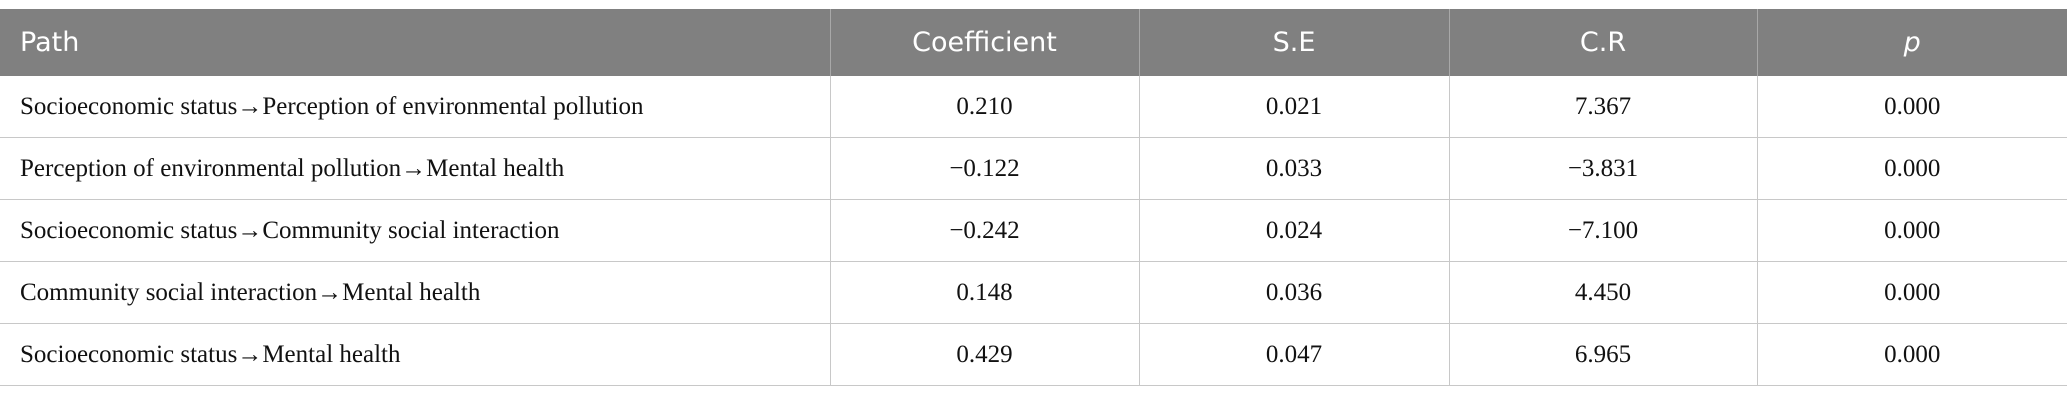 The height and width of the screenshot is (406, 2067). What do you see at coordinates (1293, 230) in the screenshot?
I see `value-cell: 0.024` at bounding box center [1293, 230].